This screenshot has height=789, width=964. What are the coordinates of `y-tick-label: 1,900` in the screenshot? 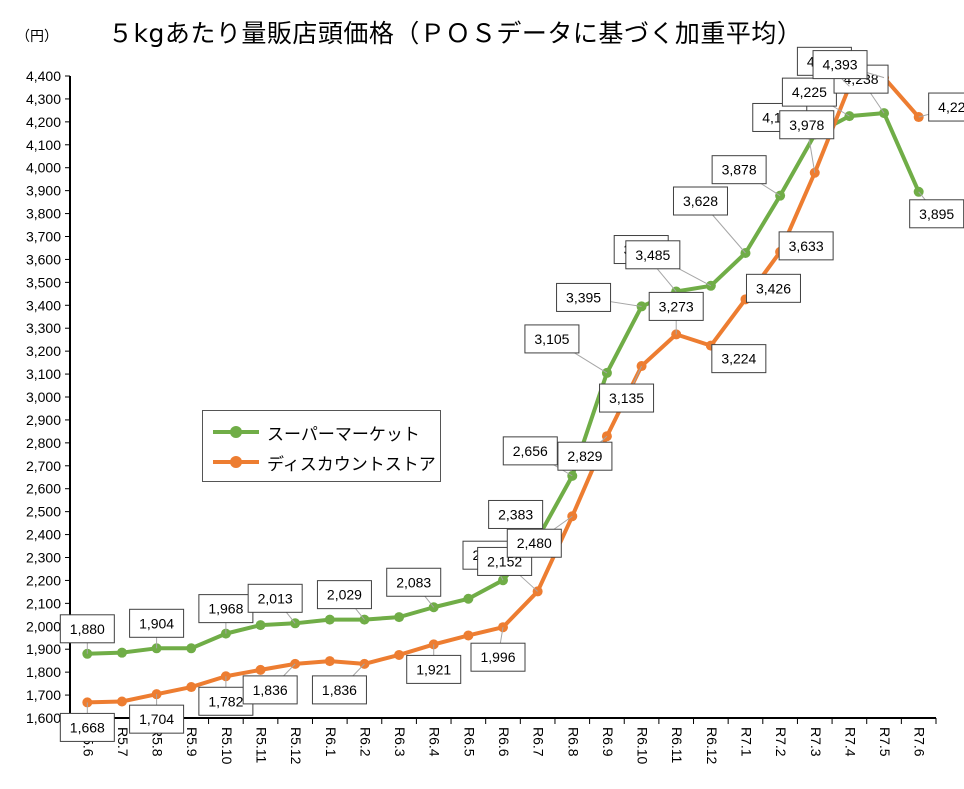 It's located at (43, 649).